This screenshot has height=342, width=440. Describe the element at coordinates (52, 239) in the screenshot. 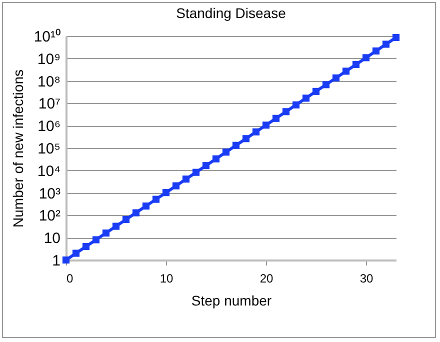

I see `y-tick-label: 10` at that location.